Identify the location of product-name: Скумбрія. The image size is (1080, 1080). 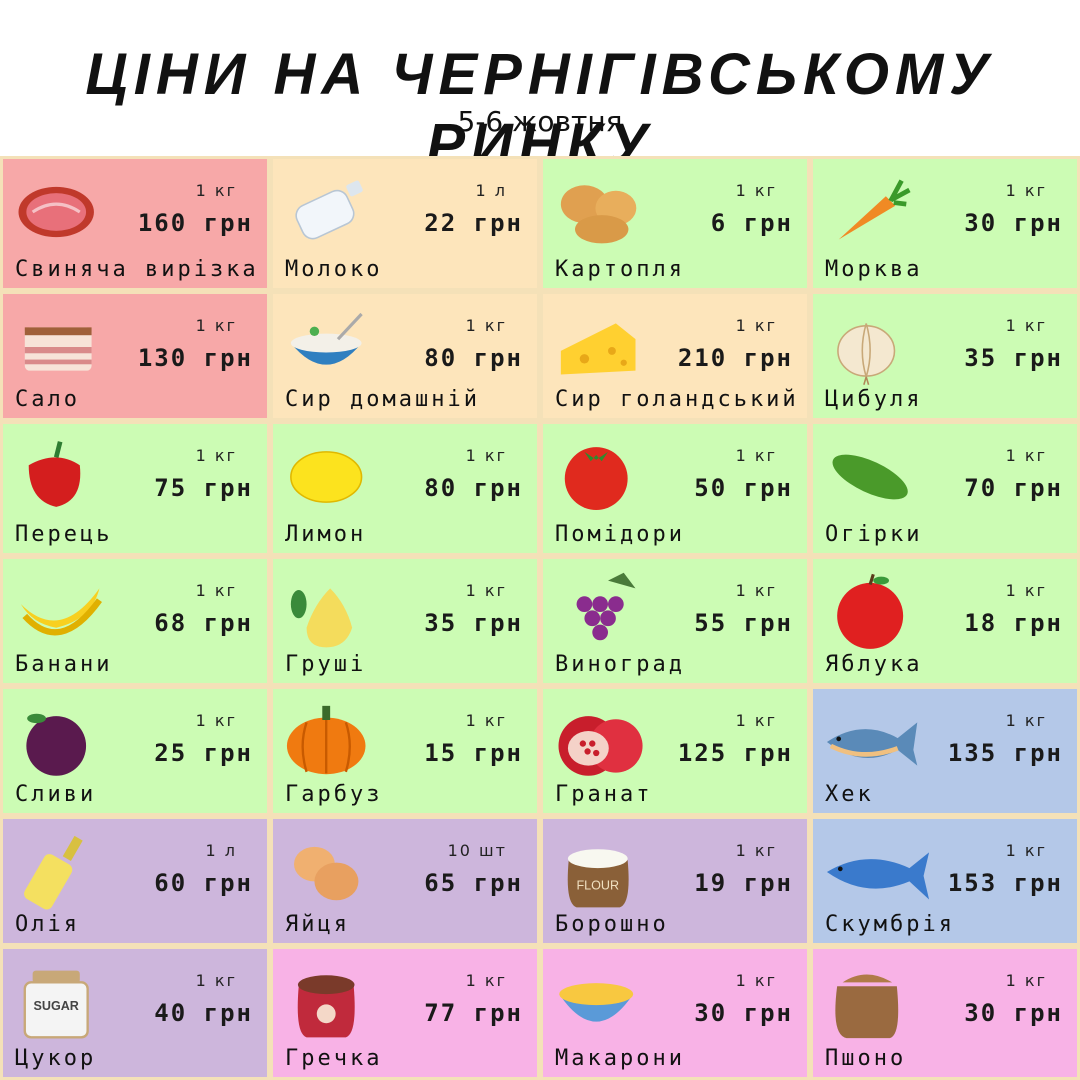
(890, 924).